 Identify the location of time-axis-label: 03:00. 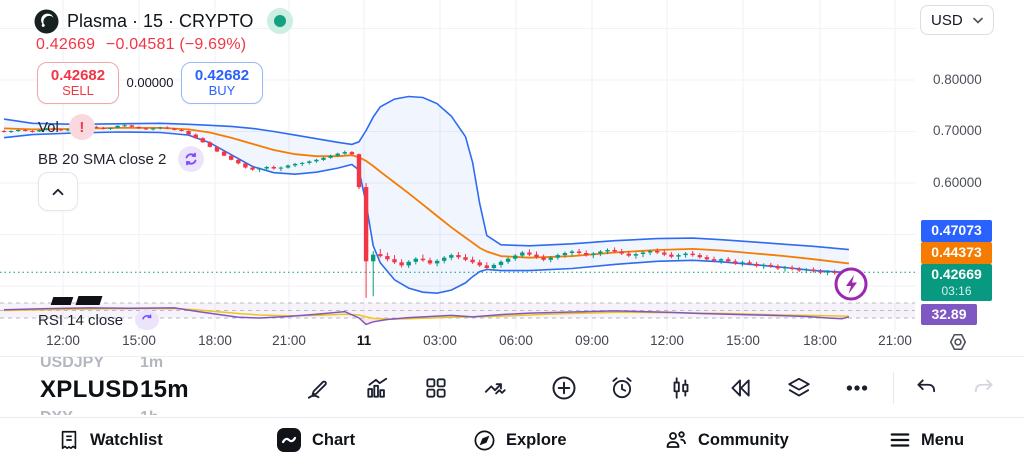
(440, 340).